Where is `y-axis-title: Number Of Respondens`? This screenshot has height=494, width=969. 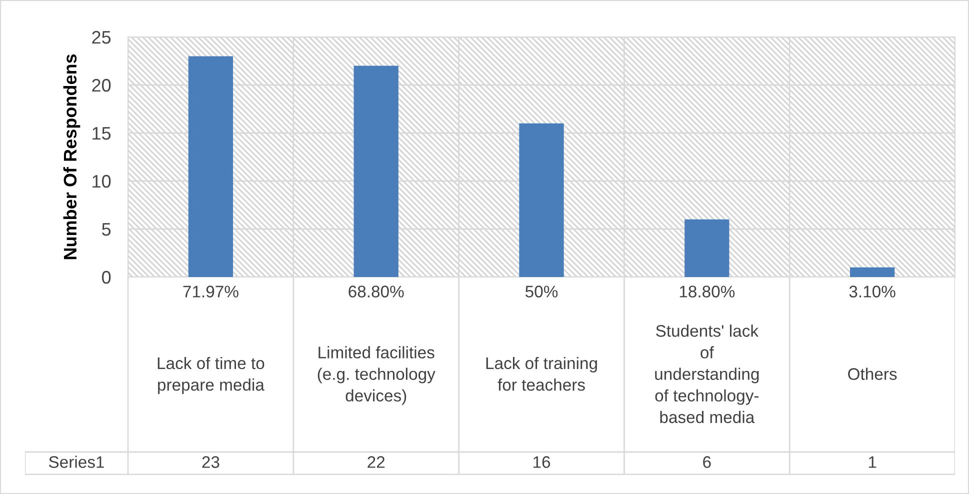
y-axis-title: Number Of Respondens is located at coordinates (71, 157).